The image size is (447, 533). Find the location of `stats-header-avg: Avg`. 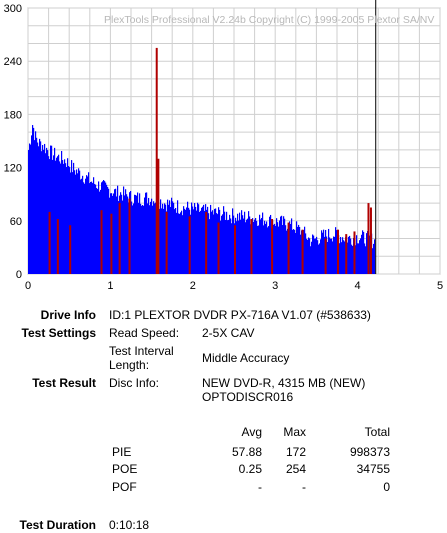

stats-header-avg: Avg is located at coordinates (251, 432).